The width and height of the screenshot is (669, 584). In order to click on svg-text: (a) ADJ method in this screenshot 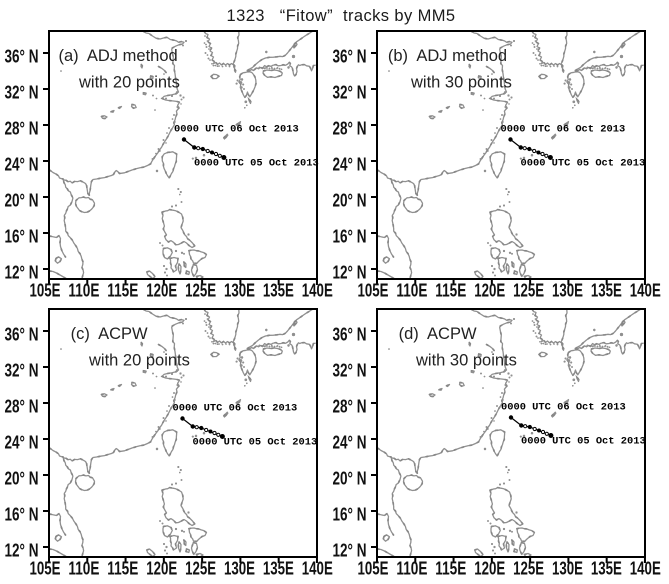, I will do `click(118, 56)`.